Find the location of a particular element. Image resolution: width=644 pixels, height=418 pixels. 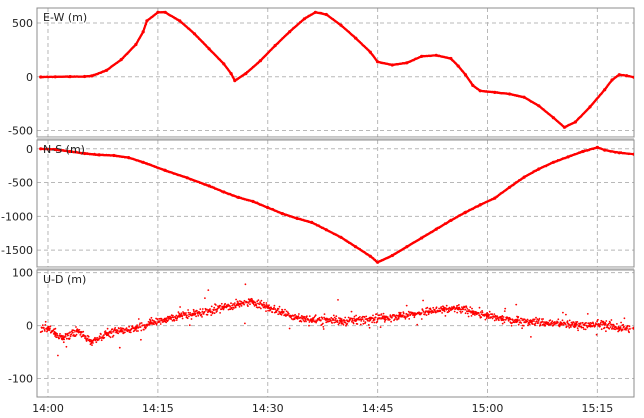

y-tick-label: 100 is located at coordinates (22, 273).